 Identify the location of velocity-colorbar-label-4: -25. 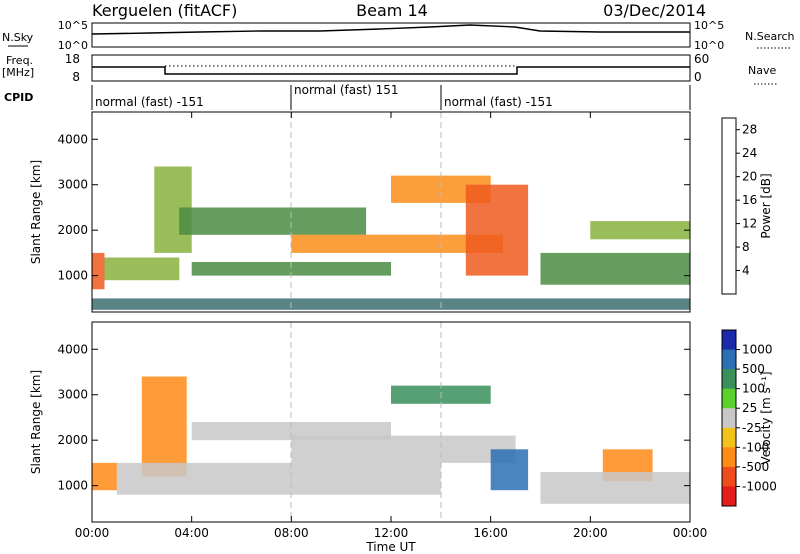
(752, 428).